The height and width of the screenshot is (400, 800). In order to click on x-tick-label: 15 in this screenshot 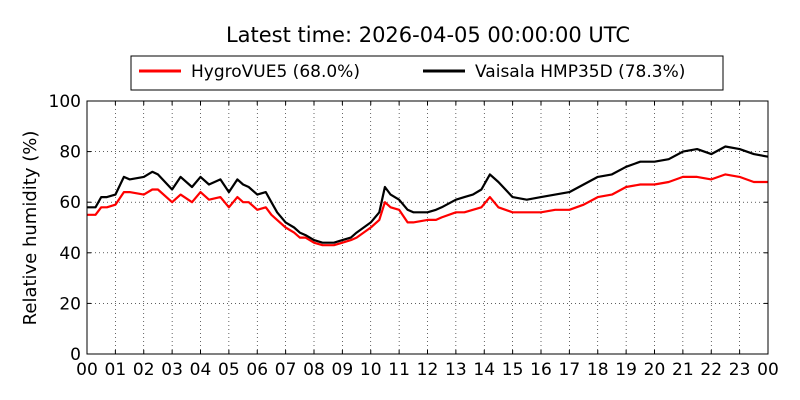, I will do `click(513, 370)`.